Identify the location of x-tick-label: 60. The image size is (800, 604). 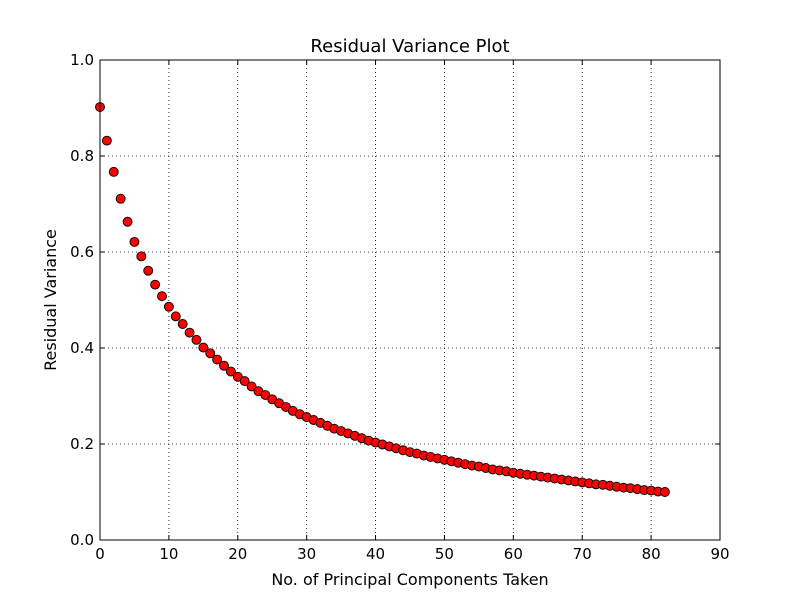
(513, 554).